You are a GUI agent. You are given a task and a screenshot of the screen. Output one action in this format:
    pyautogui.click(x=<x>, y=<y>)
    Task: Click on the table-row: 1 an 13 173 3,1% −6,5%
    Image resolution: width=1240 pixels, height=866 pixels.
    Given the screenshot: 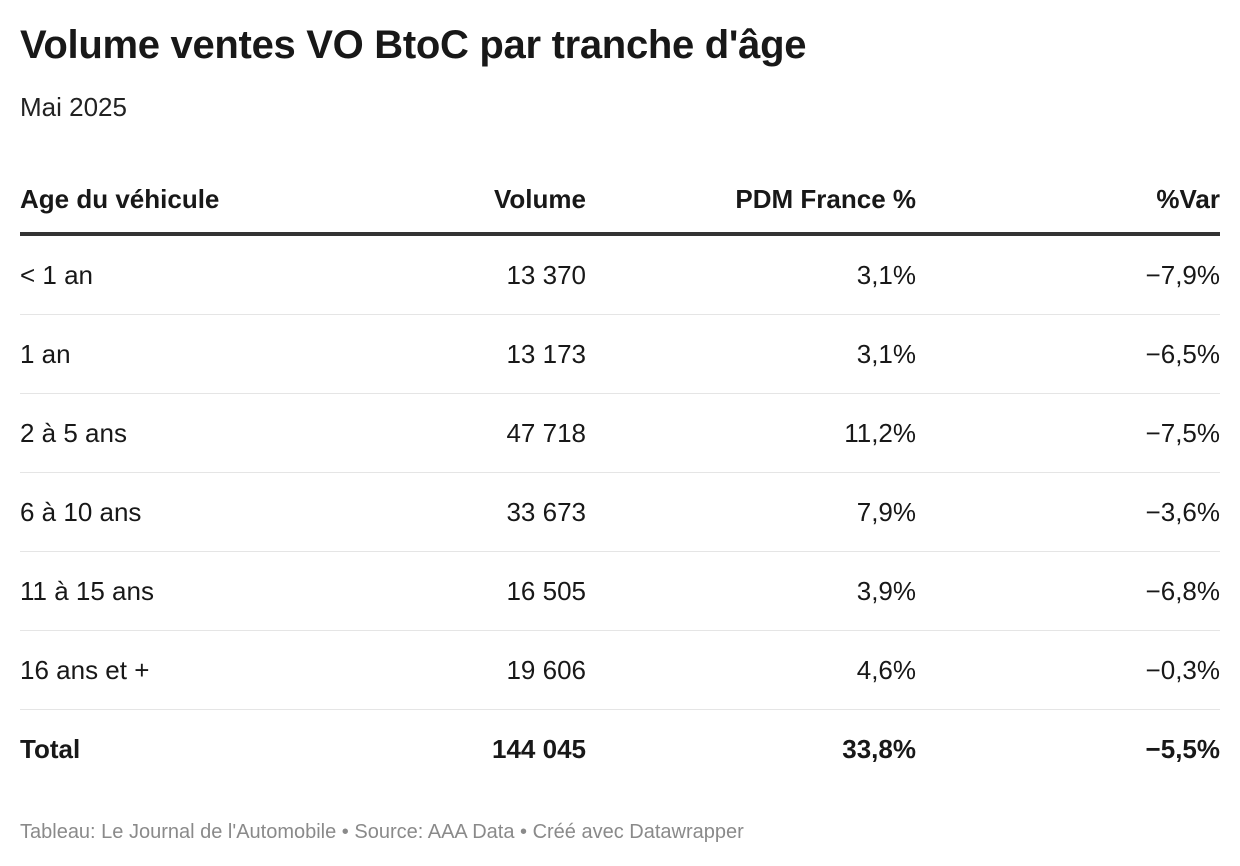 What is the action you would take?
    pyautogui.click(x=620, y=354)
    